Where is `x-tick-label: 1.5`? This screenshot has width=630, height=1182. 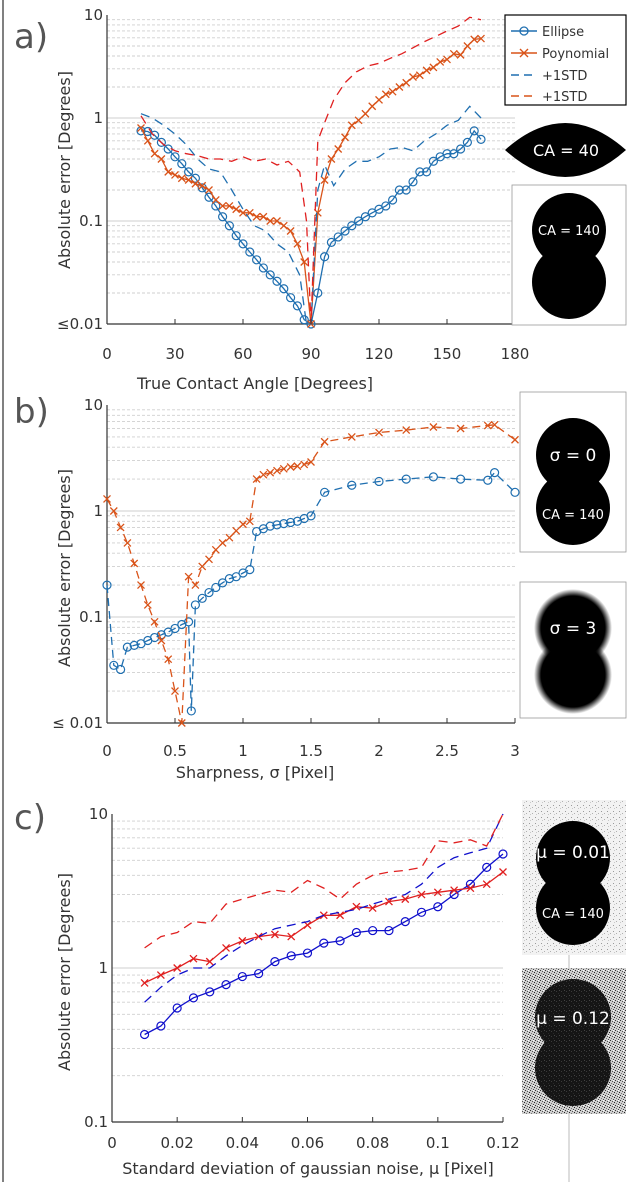
x-tick-label: 1.5 is located at coordinates (311, 751).